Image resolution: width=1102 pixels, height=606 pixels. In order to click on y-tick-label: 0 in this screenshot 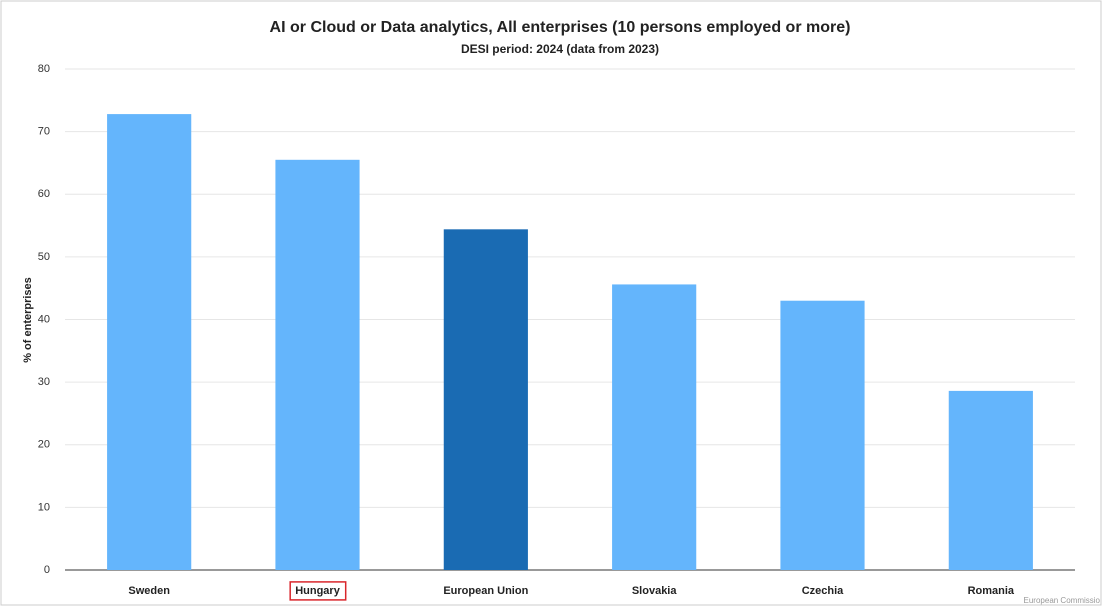, I will do `click(47, 570)`.